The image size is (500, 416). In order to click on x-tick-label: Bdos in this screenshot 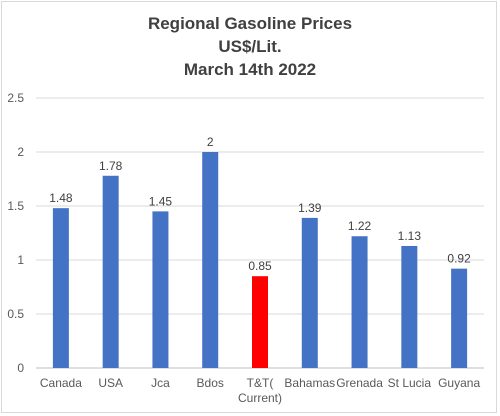, I will do `click(210, 383)`.